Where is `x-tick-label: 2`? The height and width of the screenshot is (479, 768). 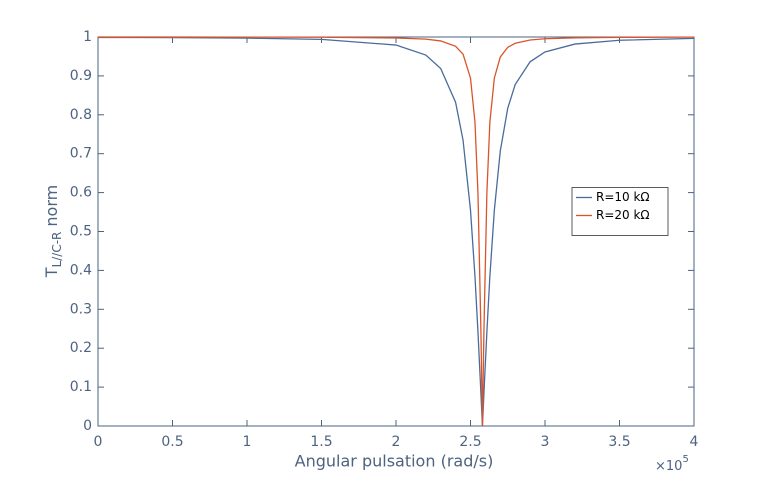
x-tick-label: 2 is located at coordinates (396, 442).